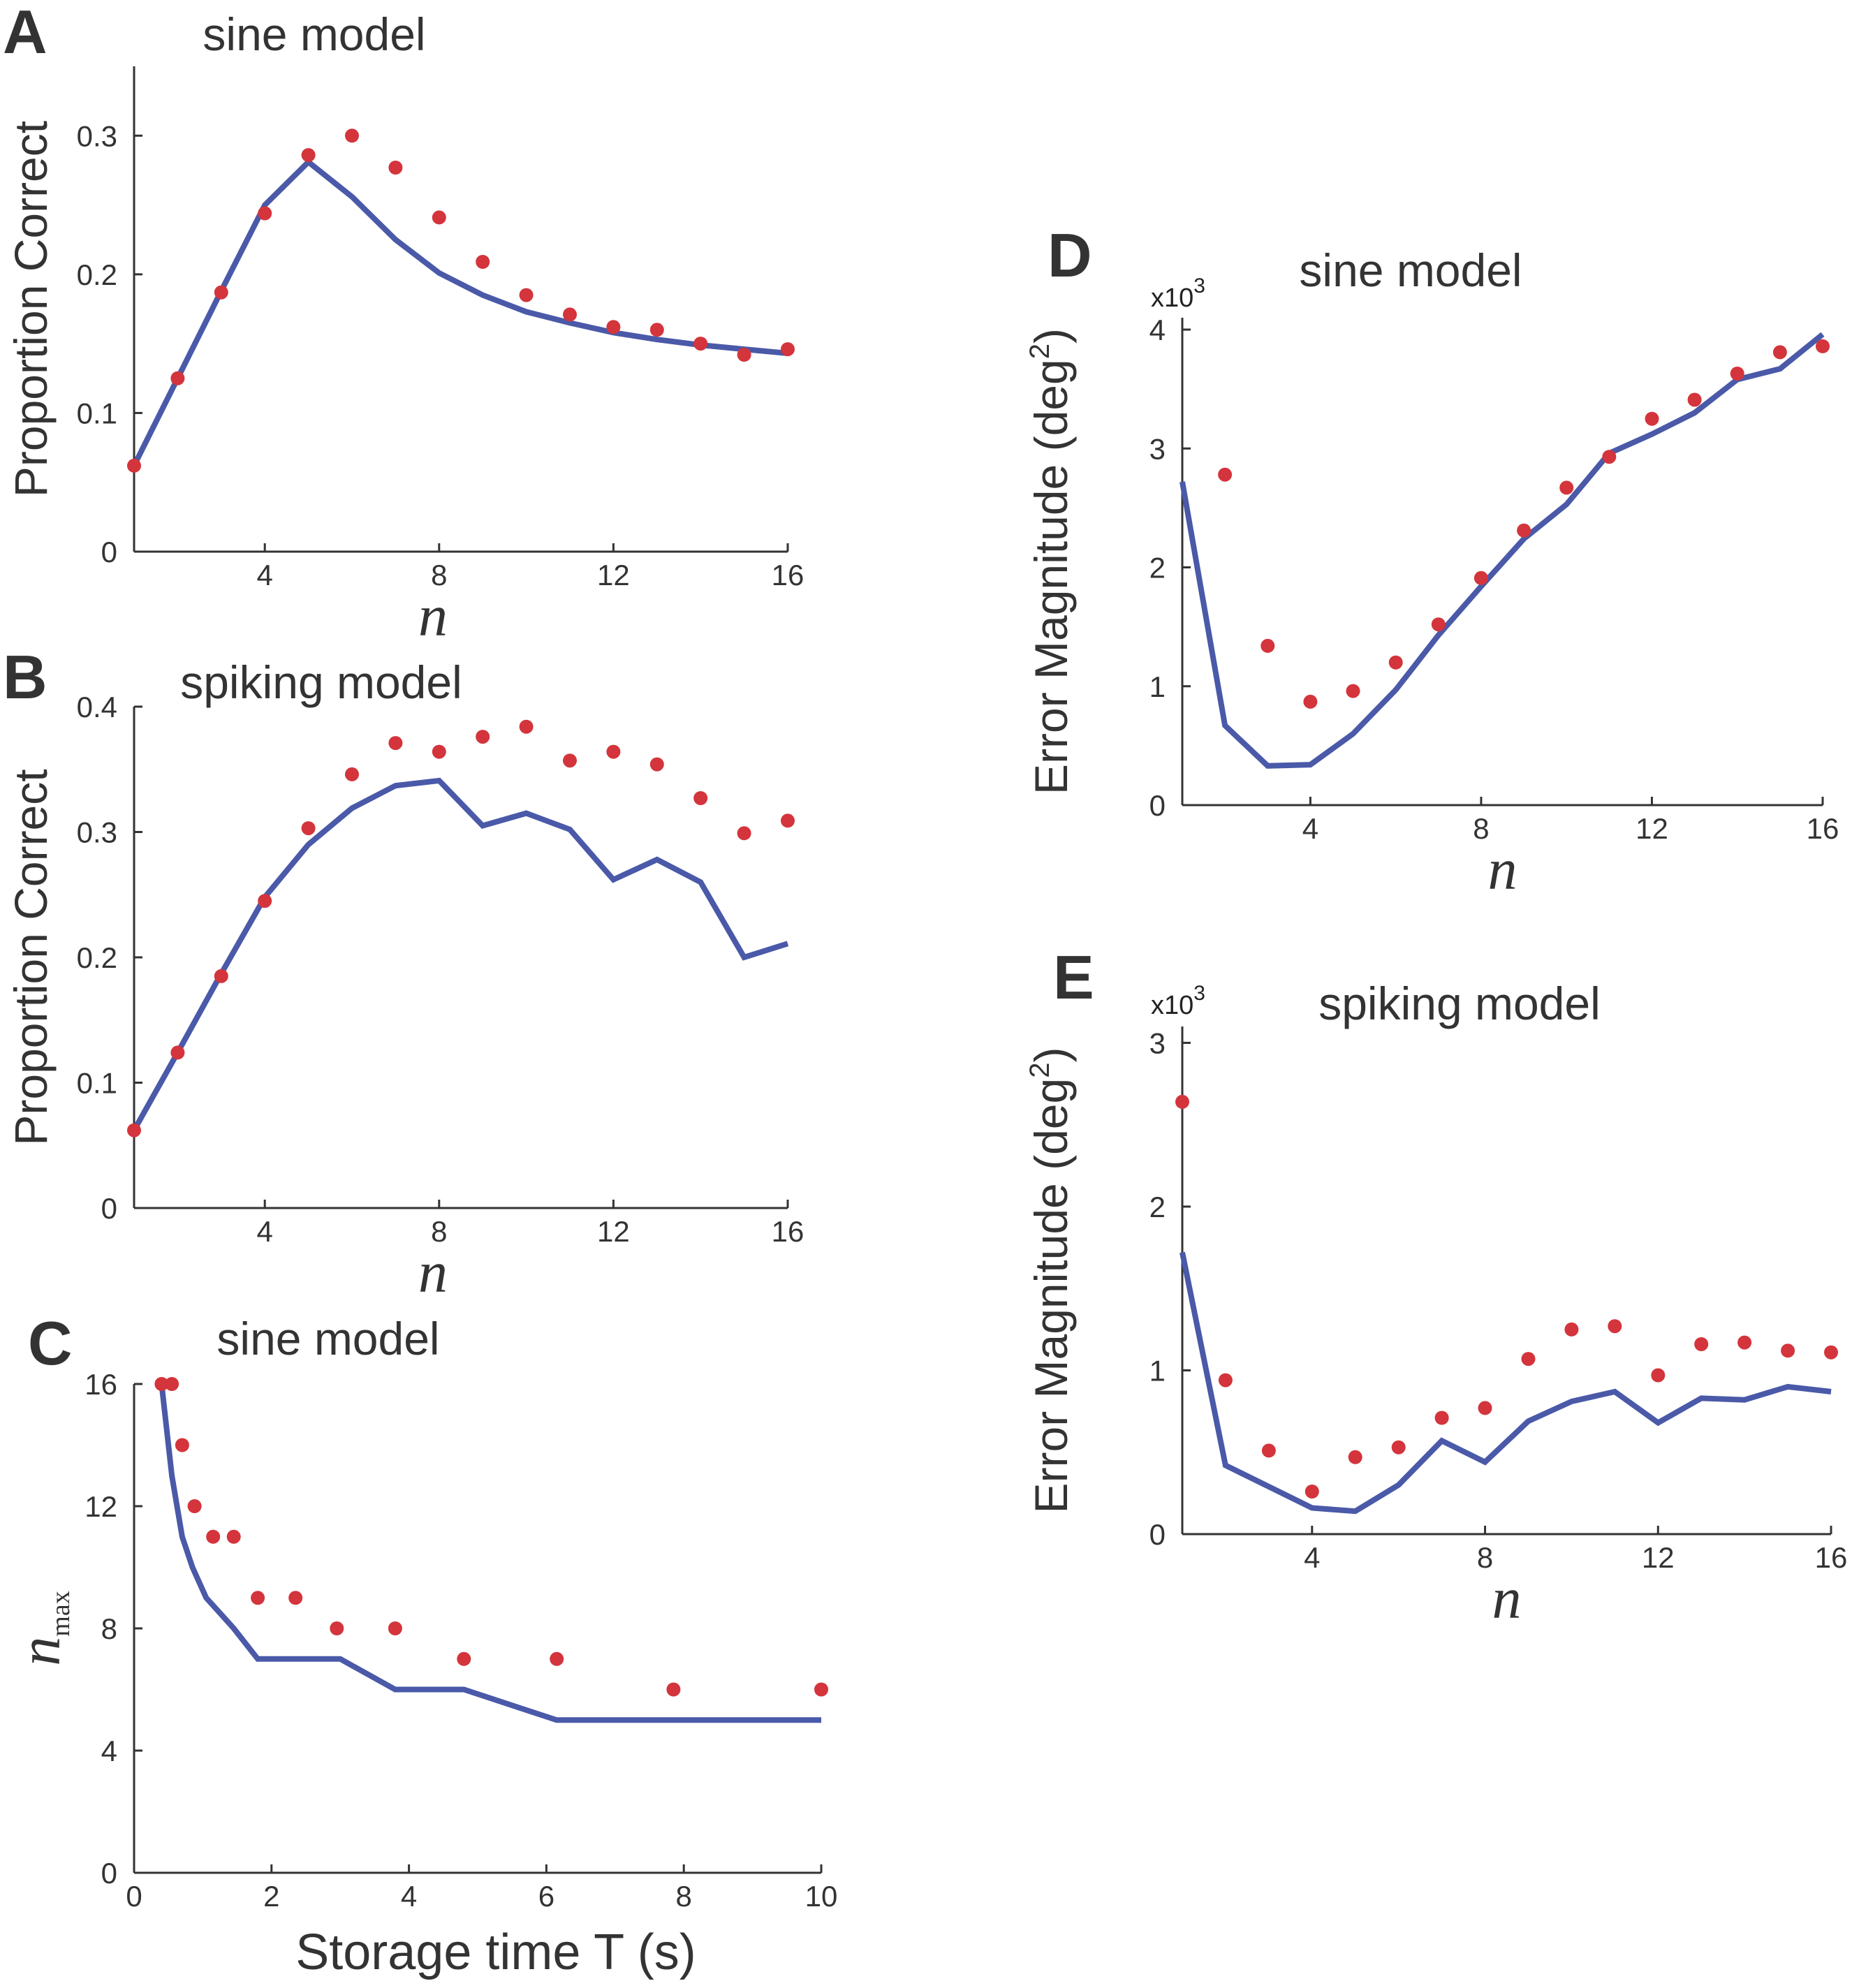  What do you see at coordinates (271, 1896) in the screenshot?
I see `x-tick-label: 2` at bounding box center [271, 1896].